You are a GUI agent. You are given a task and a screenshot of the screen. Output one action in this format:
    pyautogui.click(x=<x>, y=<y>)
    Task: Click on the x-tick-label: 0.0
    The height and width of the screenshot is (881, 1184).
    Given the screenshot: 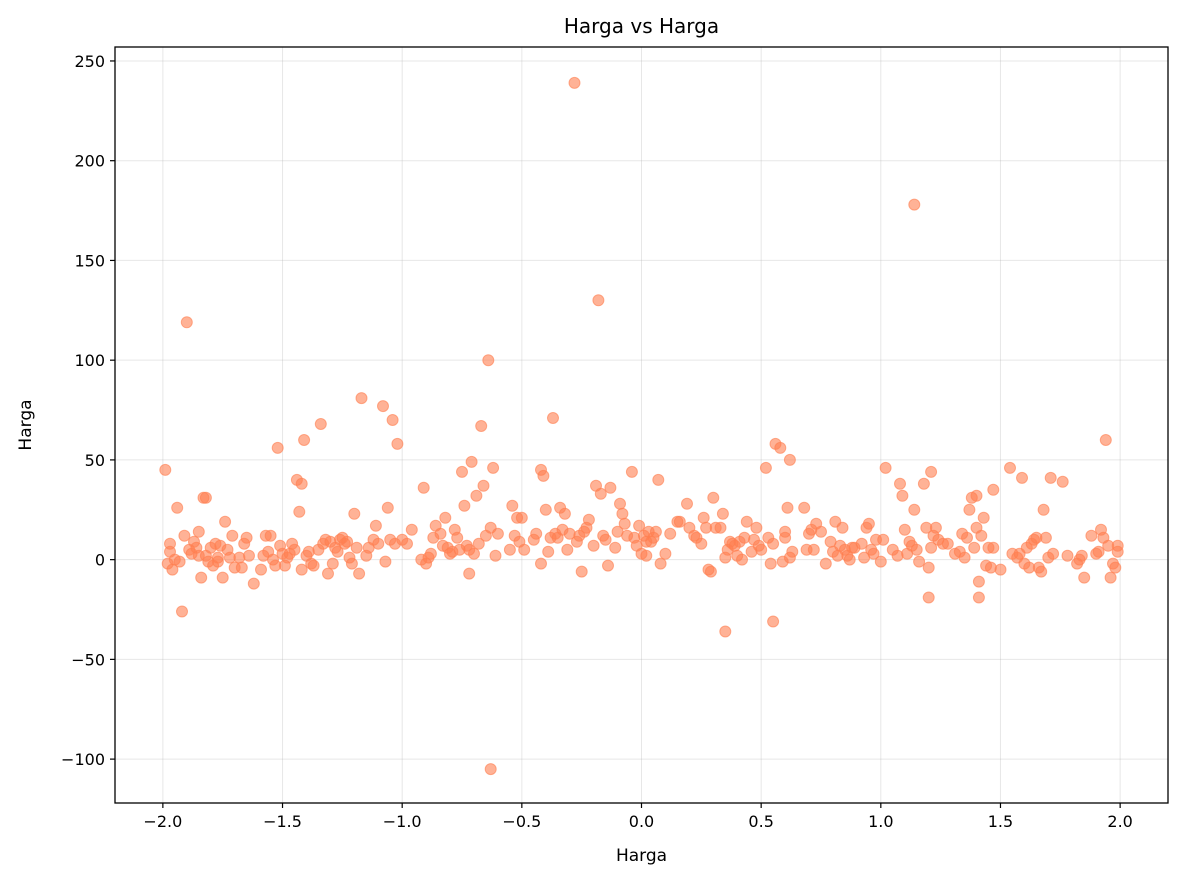 What is the action you would take?
    pyautogui.click(x=641, y=821)
    